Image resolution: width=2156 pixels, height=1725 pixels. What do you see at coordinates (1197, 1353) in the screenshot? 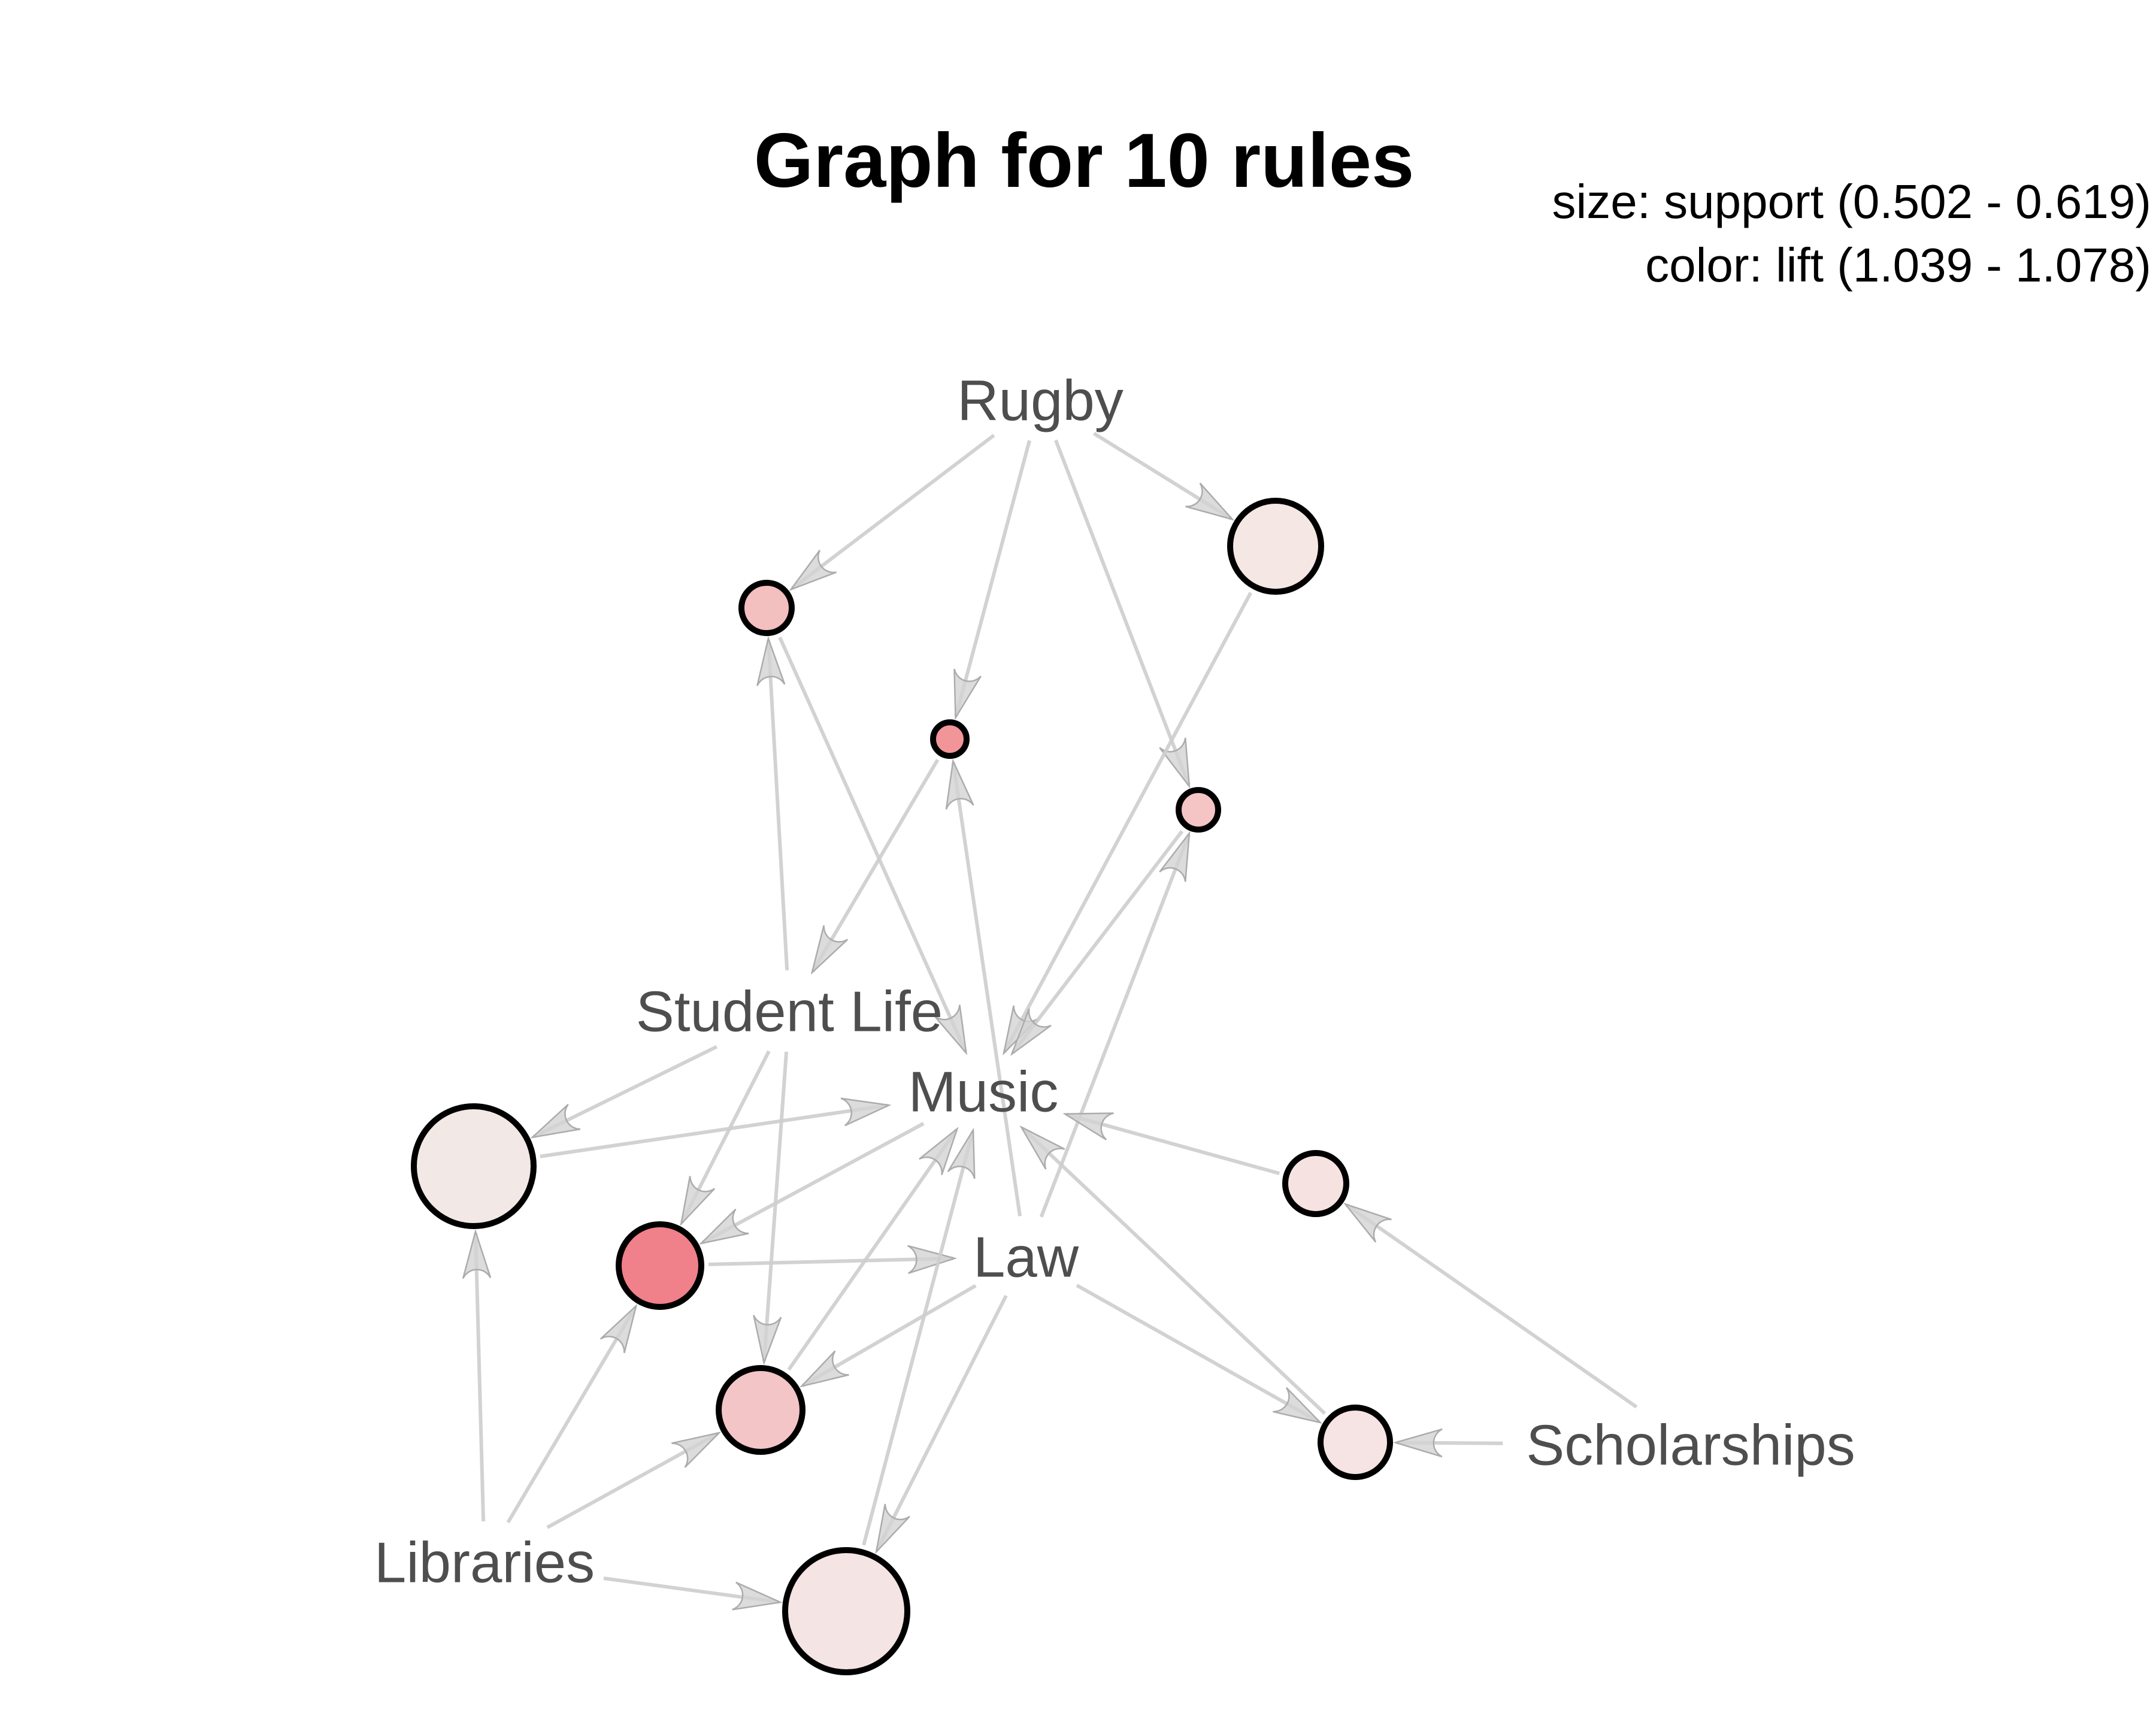
I see `edge-law-n9` at bounding box center [1197, 1353].